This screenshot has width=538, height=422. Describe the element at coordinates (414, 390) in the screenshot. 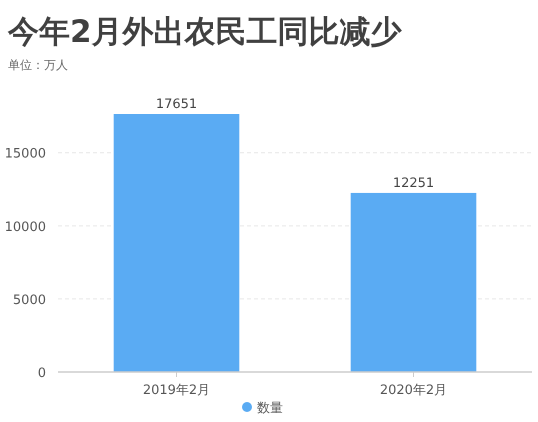

I see `x-tick-label: 2020年2月` at that location.